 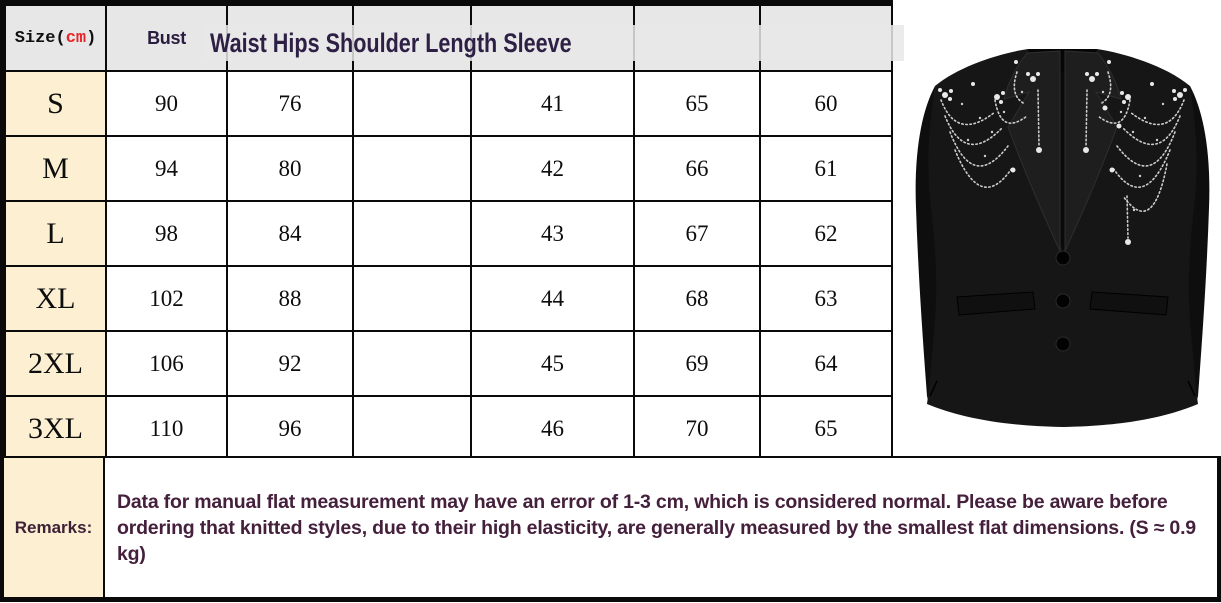 What do you see at coordinates (55, 363) in the screenshot?
I see `size-label: 2XL` at bounding box center [55, 363].